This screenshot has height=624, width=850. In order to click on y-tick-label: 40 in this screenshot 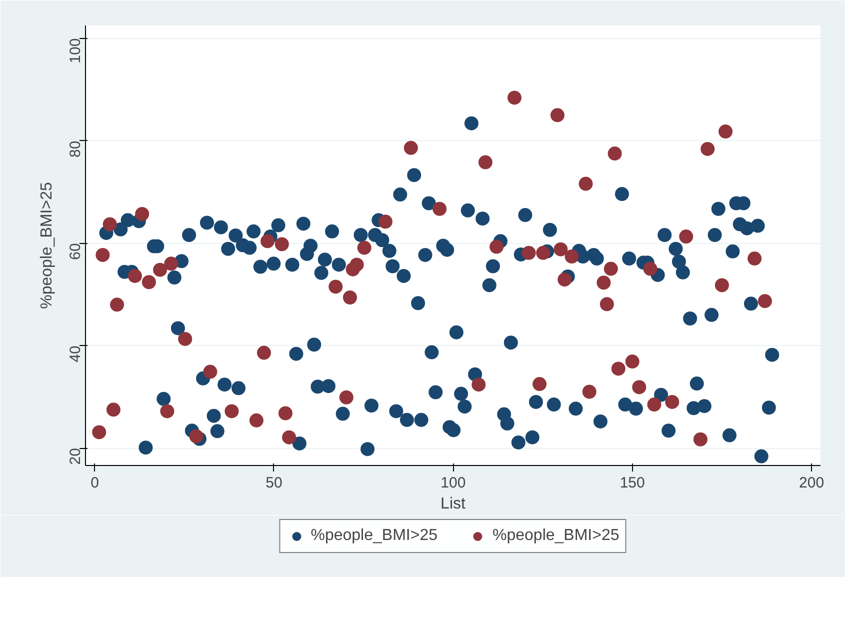, I will do `click(75, 354)`.